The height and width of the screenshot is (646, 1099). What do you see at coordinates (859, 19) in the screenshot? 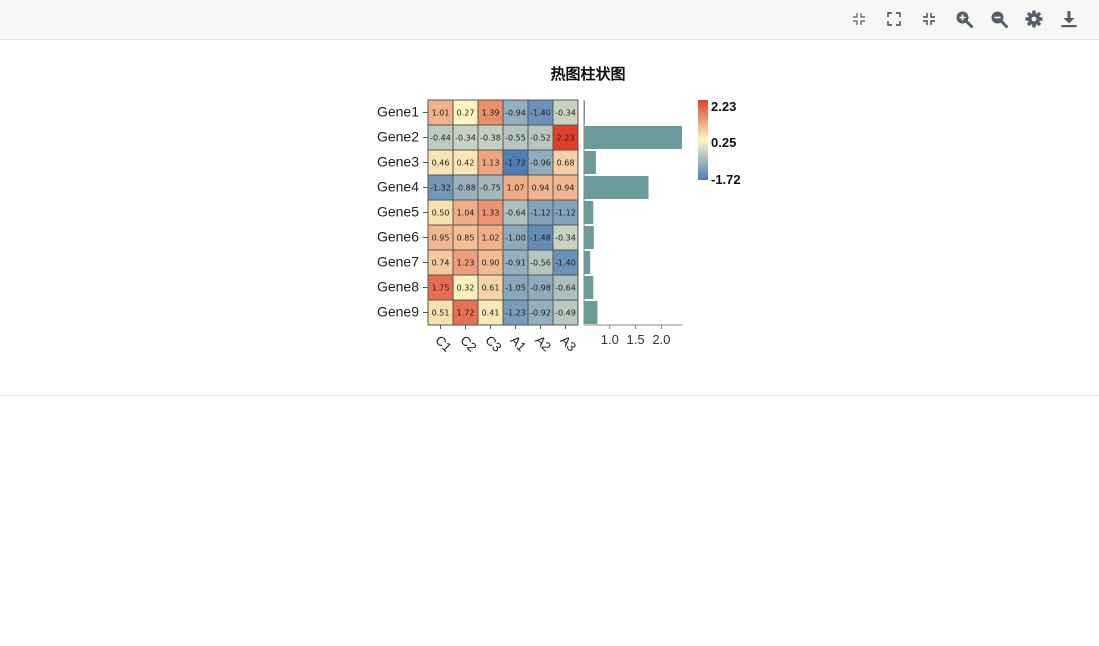
I see `exit-fullscreen-icon` at bounding box center [859, 19].